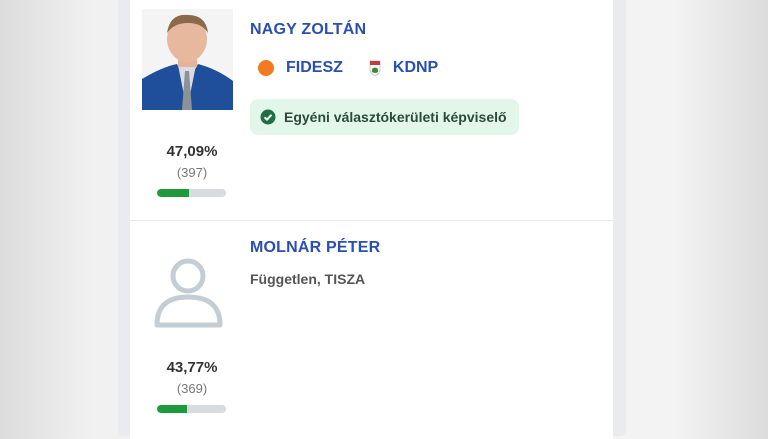  What do you see at coordinates (192, 367) in the screenshot?
I see `vote-percent: 43,77%` at bounding box center [192, 367].